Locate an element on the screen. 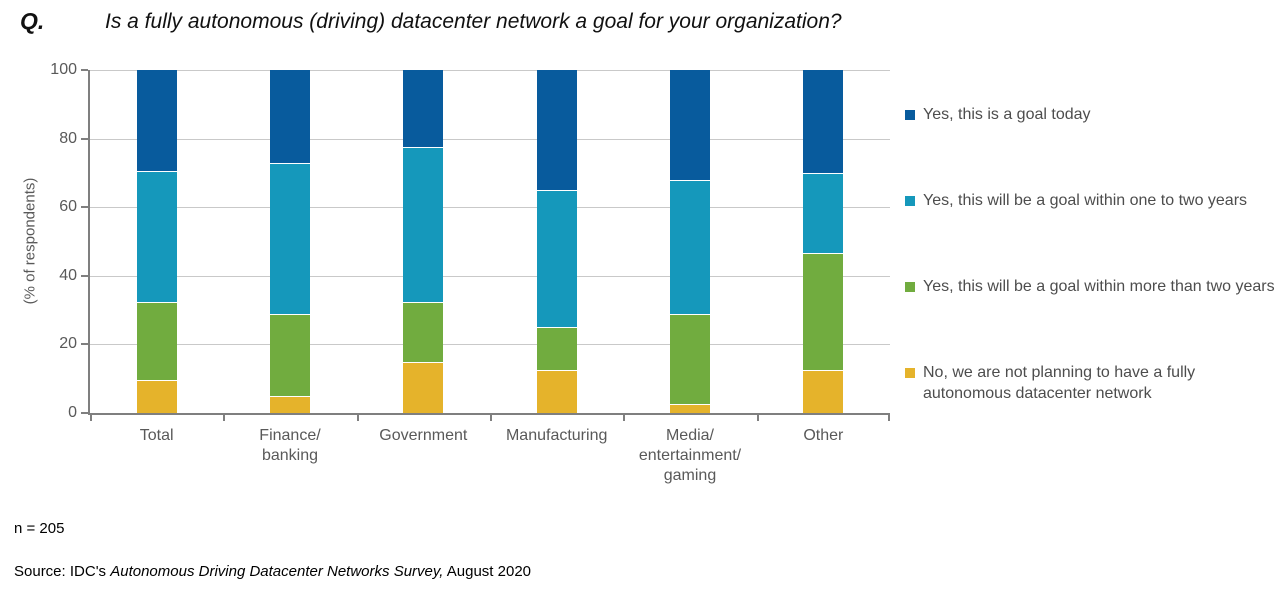  source-prefix: Source: IDC's is located at coordinates (62, 571).